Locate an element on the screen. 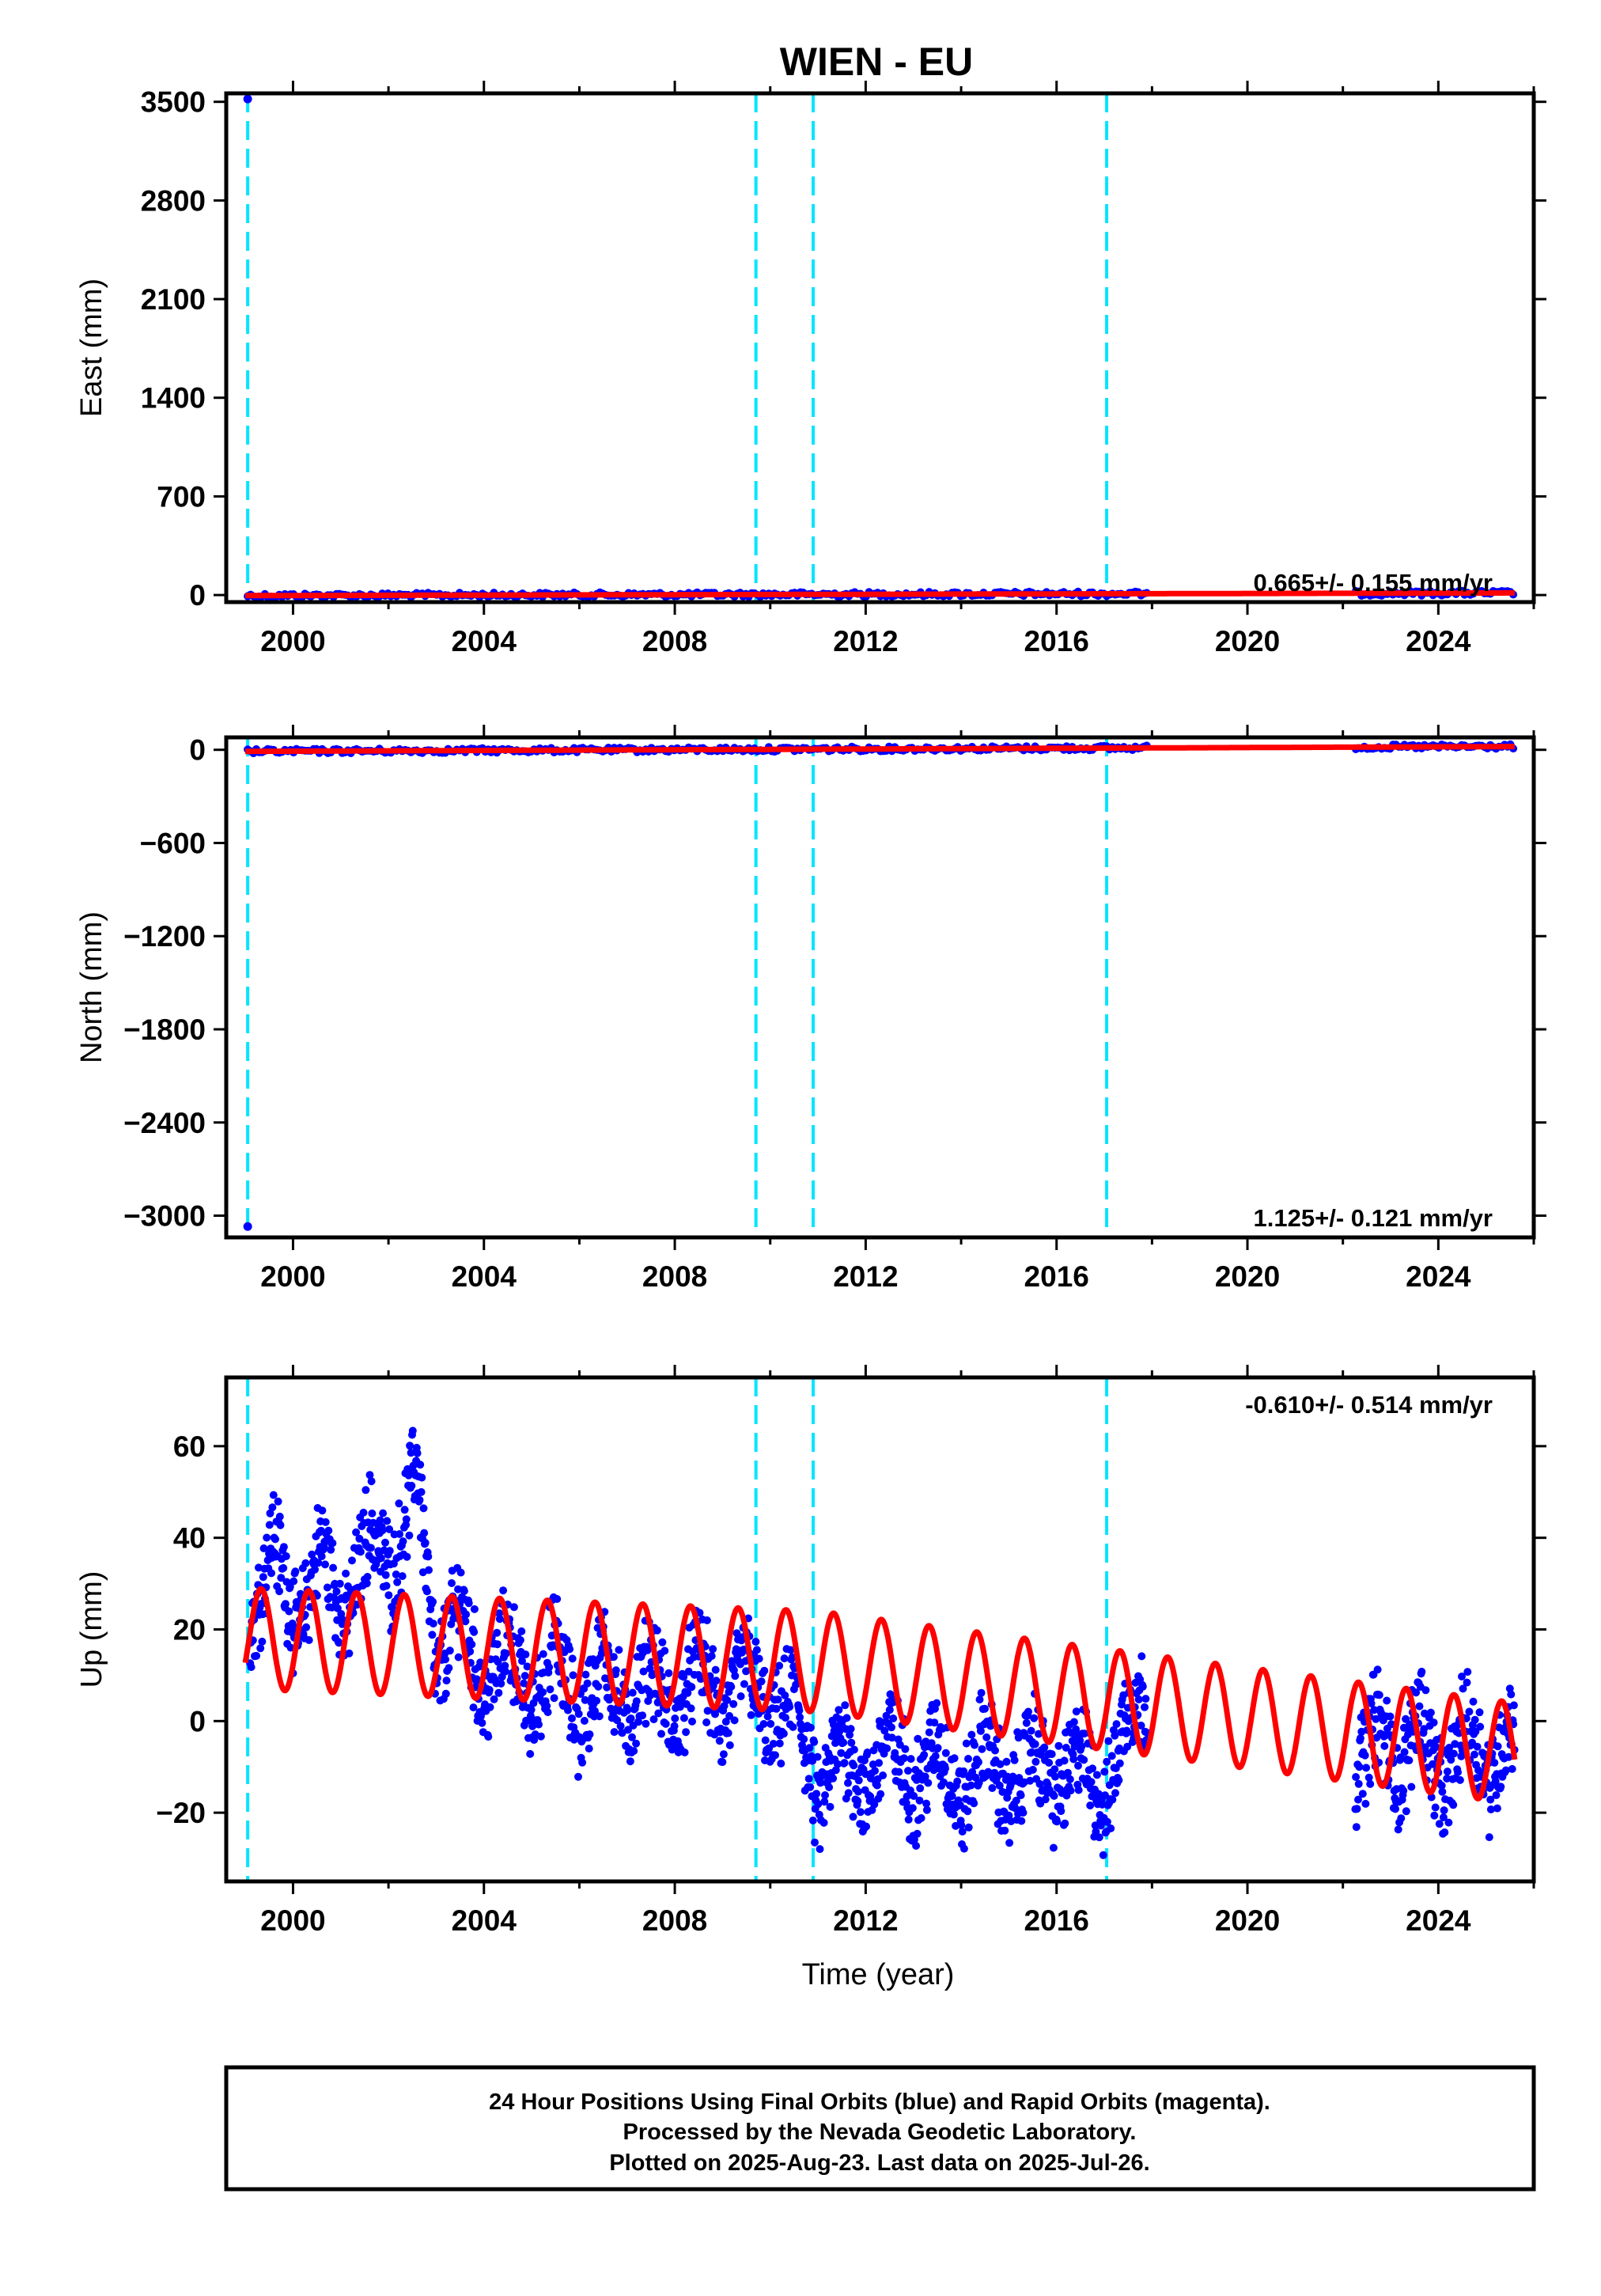  x-tick-label-east: 2012 is located at coordinates (866, 641).